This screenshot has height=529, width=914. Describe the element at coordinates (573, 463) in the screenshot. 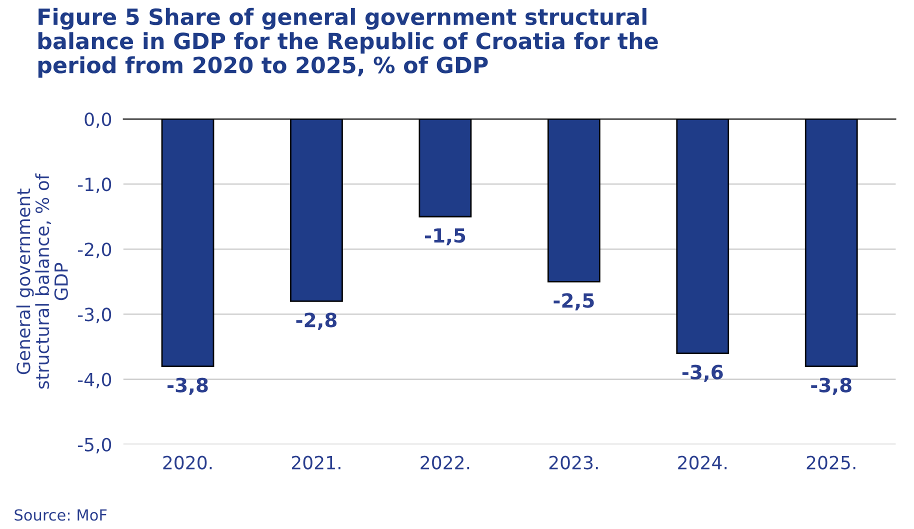

I see `x-tick-label: 2023.` at that location.